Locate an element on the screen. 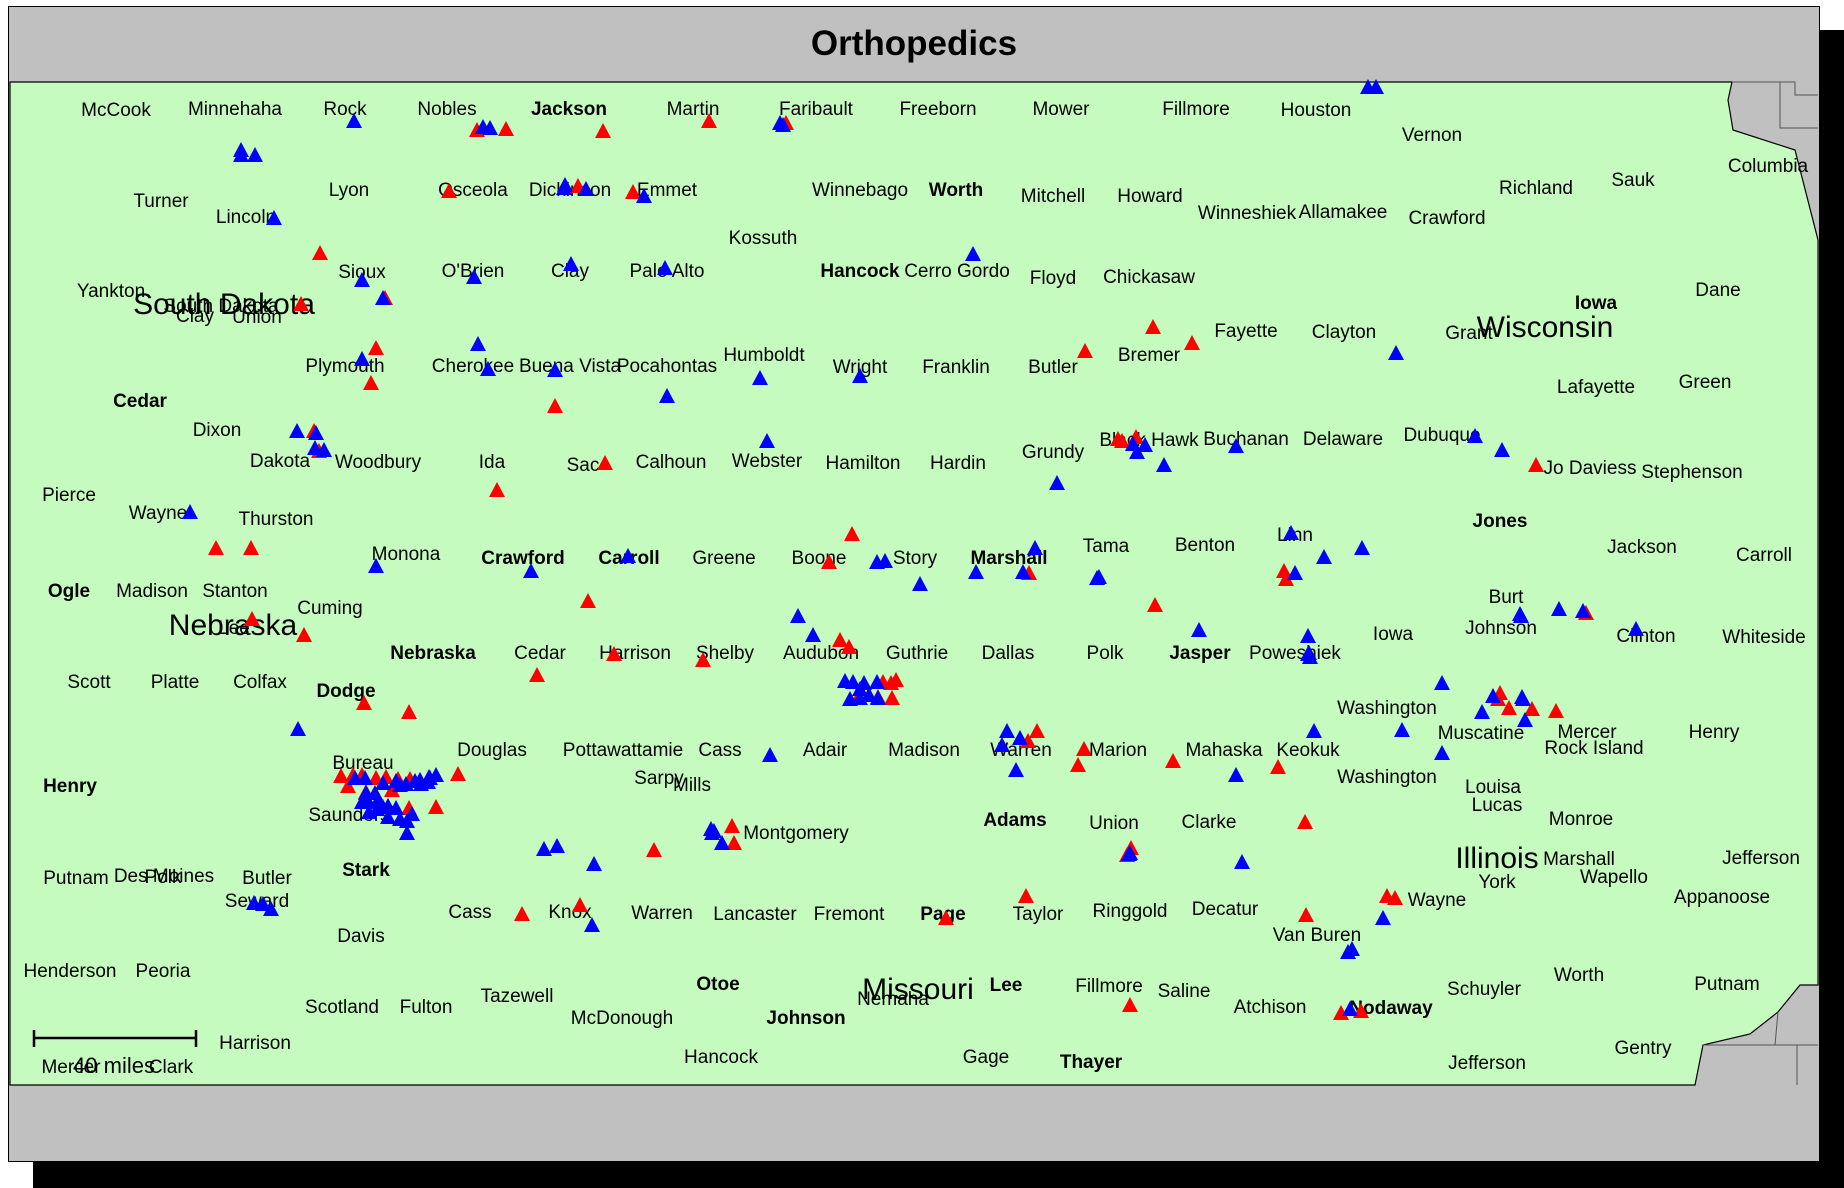  county-label-clark: Clark is located at coordinates (171, 1067).